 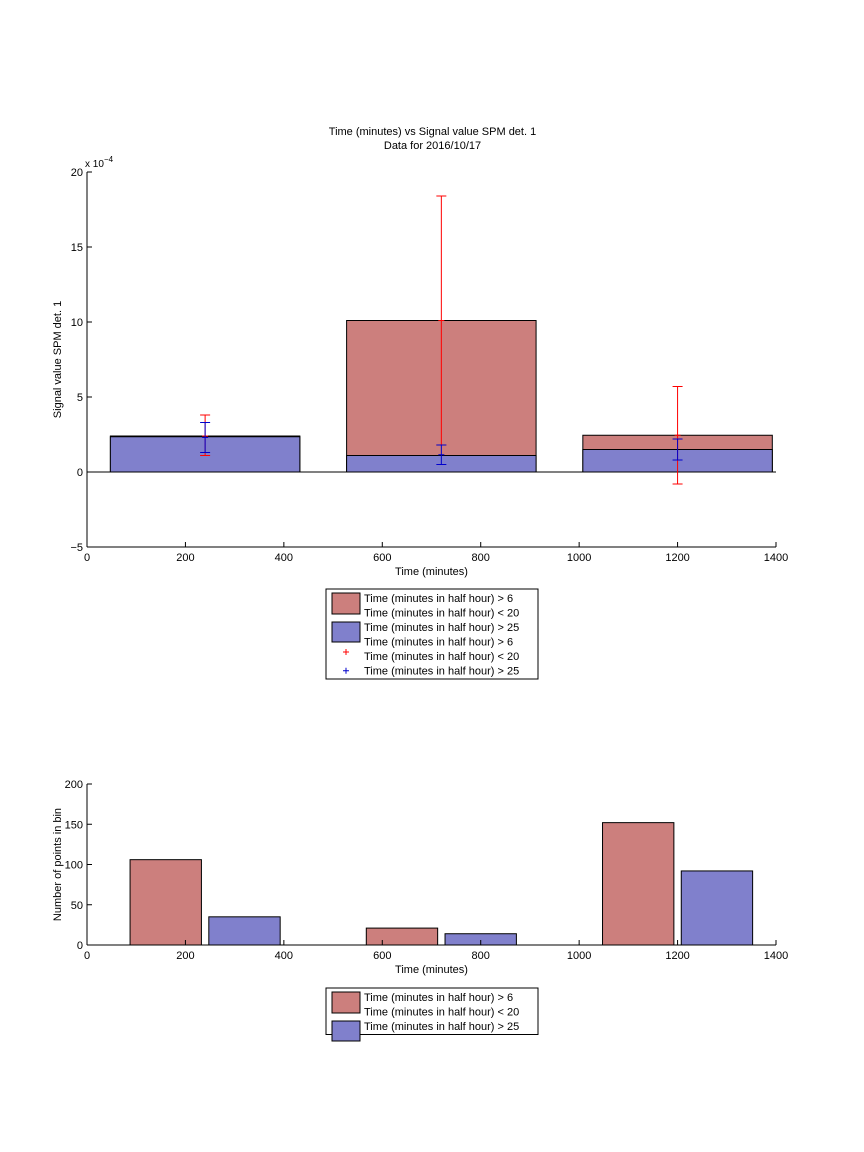 What do you see at coordinates (432, 146) in the screenshot?
I see `chart-subtitle: Data for 2016/10/17` at bounding box center [432, 146].